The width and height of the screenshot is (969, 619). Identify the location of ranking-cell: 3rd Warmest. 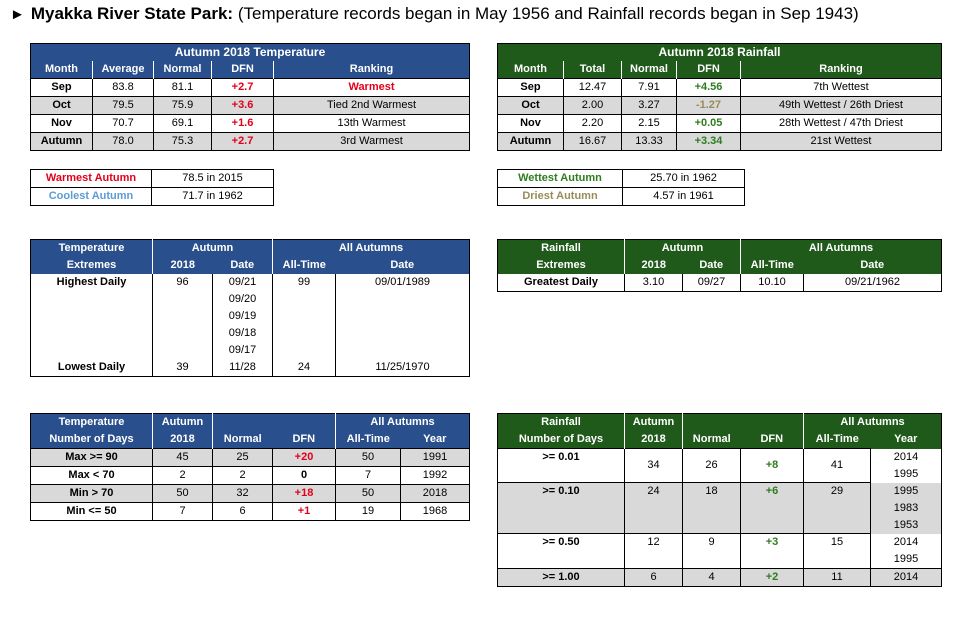
(371, 141).